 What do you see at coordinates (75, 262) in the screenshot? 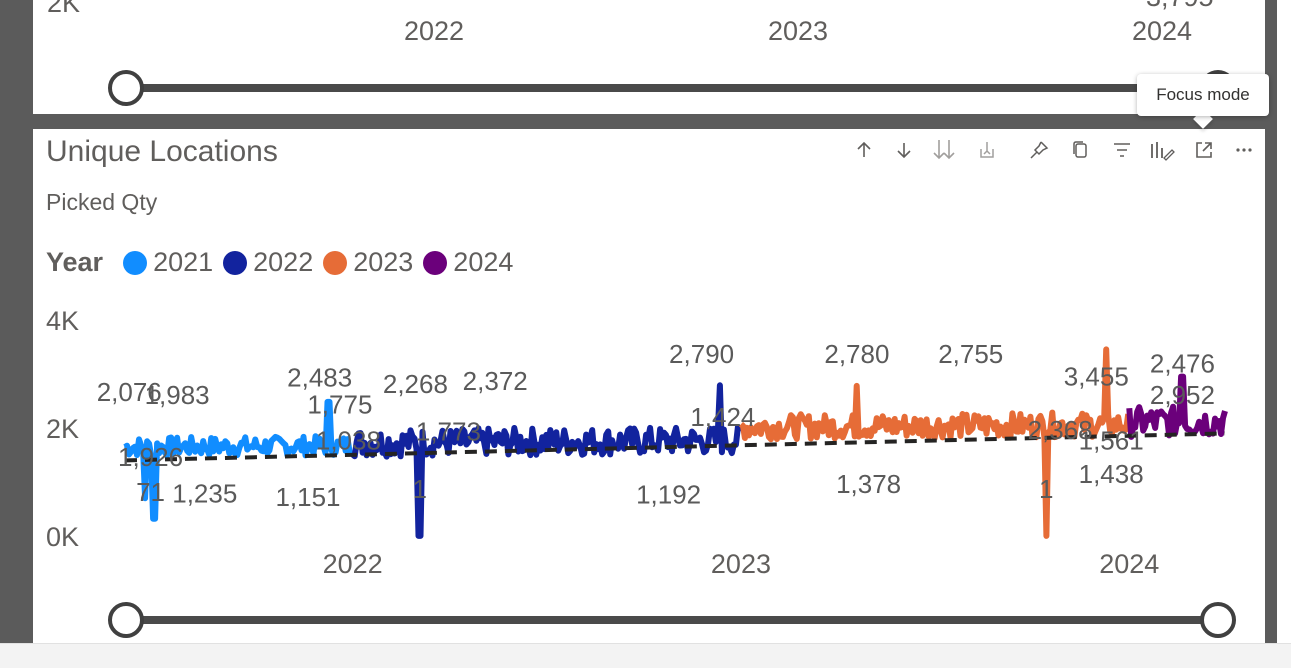
I see `legend-title: Year` at bounding box center [75, 262].